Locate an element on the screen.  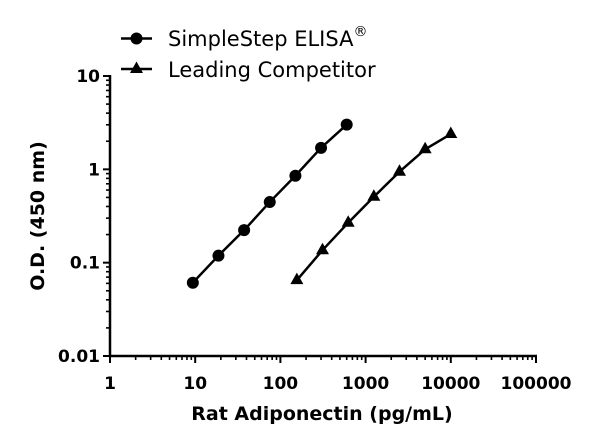
legend-item-competitor: Leading Competitor is located at coordinates (248, 70).